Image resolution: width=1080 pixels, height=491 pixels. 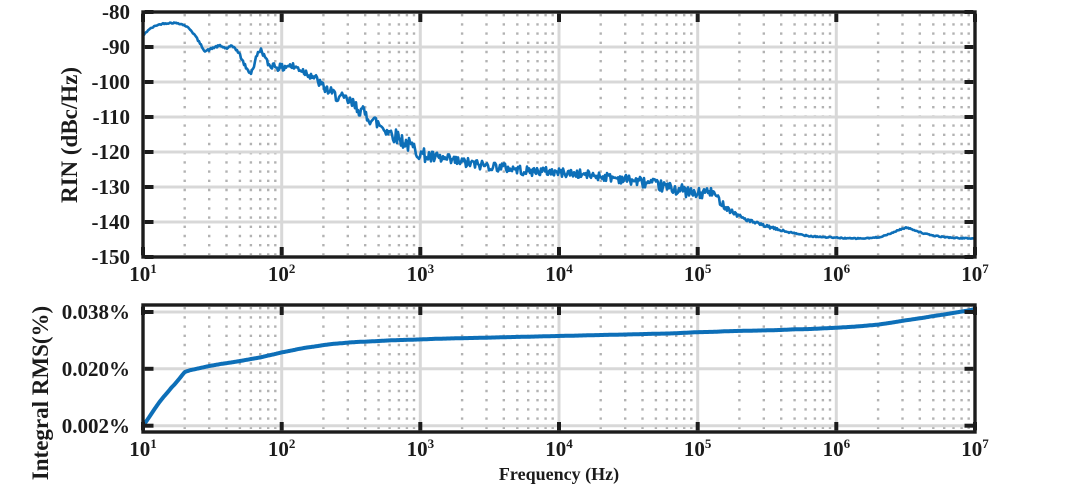 What do you see at coordinates (111, 222) in the screenshot?
I see `y-tick-label: -140` at bounding box center [111, 222].